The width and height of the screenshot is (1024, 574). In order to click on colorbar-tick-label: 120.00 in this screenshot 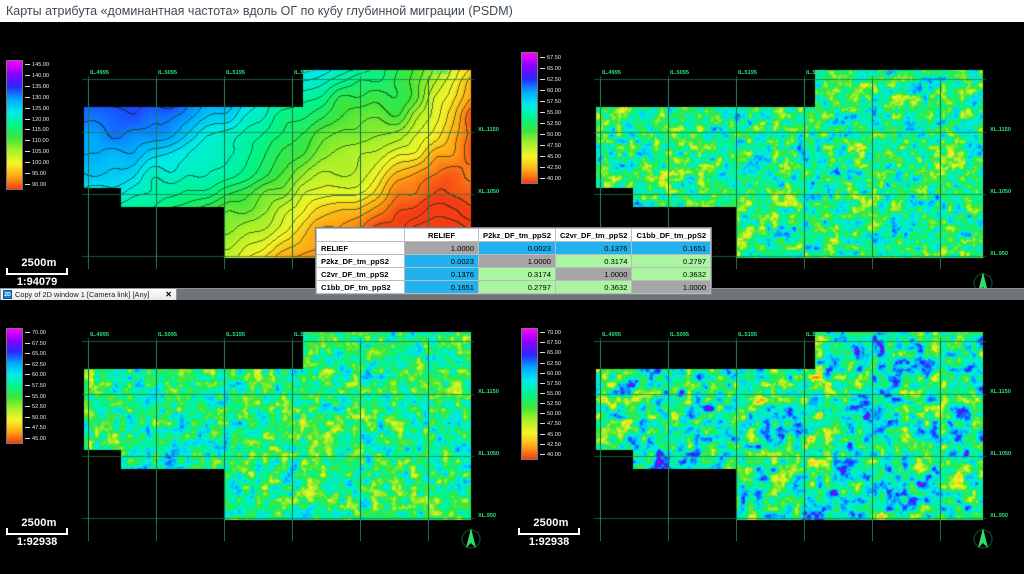, I will do `click(37, 120)`.